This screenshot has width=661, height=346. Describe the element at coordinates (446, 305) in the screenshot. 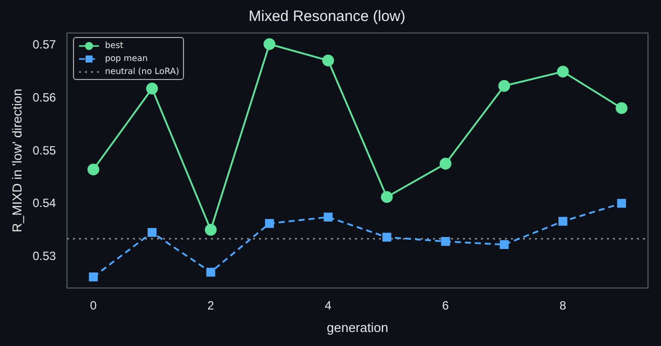

I see `x-tick-label: 6` at that location.